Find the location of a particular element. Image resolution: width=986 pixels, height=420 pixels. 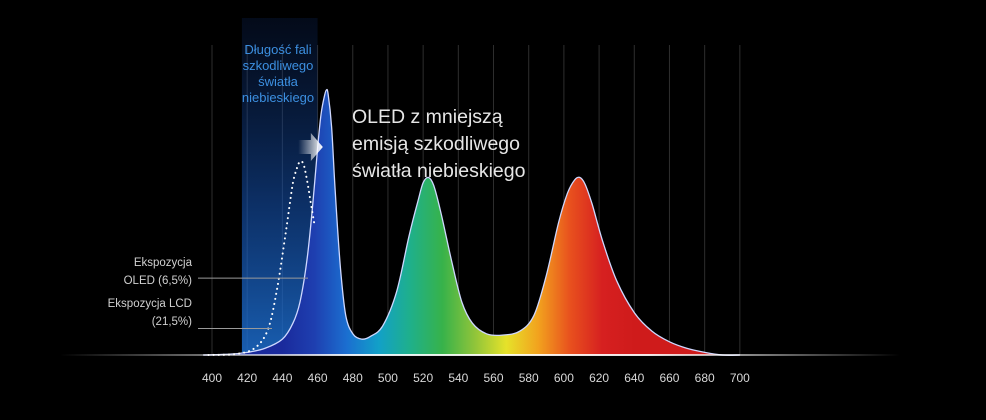

x-tick-label: 560 is located at coordinates (494, 378).